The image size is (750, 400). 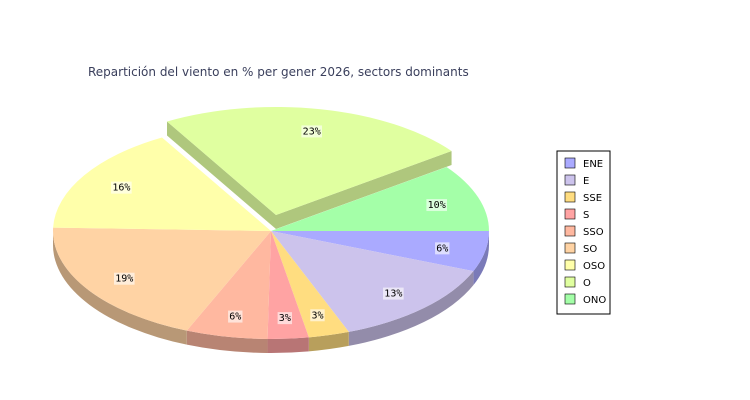 I want to click on slice-label-bg-ene, so click(x=442, y=248).